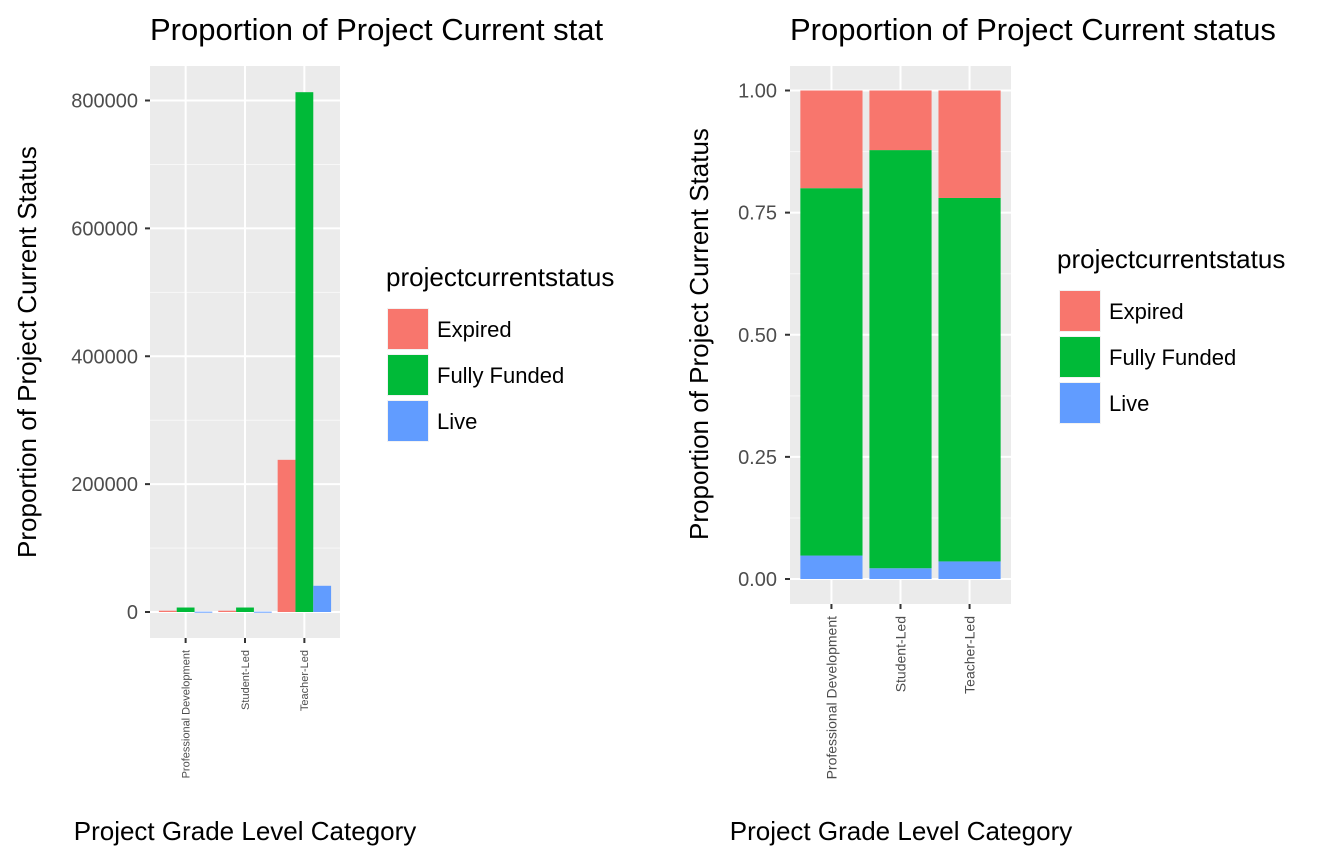  What do you see at coordinates (104, 229) in the screenshot?
I see `y-tick-label: 600000` at bounding box center [104, 229].